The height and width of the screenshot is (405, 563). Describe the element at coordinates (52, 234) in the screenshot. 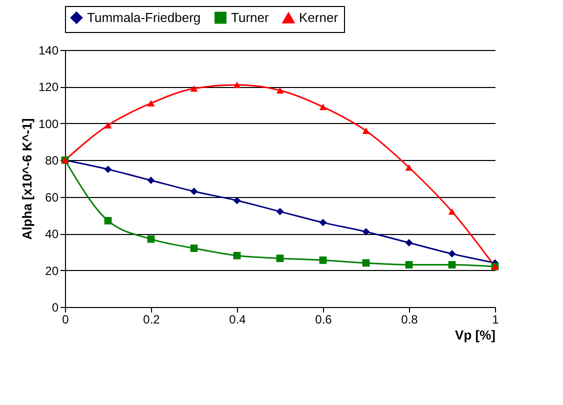

I see `y-tick-label: 40` at that location.